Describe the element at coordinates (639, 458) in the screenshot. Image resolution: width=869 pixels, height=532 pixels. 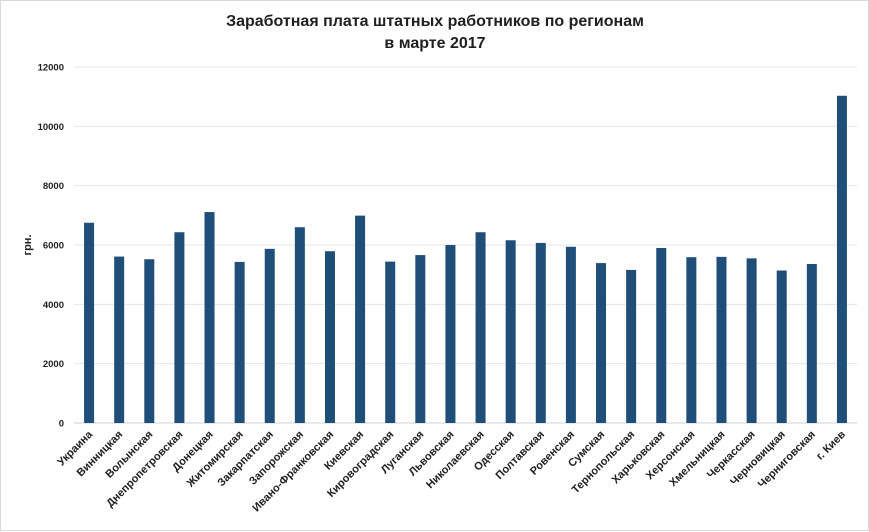
I see `x-tick-label: Харьковская` at that location.